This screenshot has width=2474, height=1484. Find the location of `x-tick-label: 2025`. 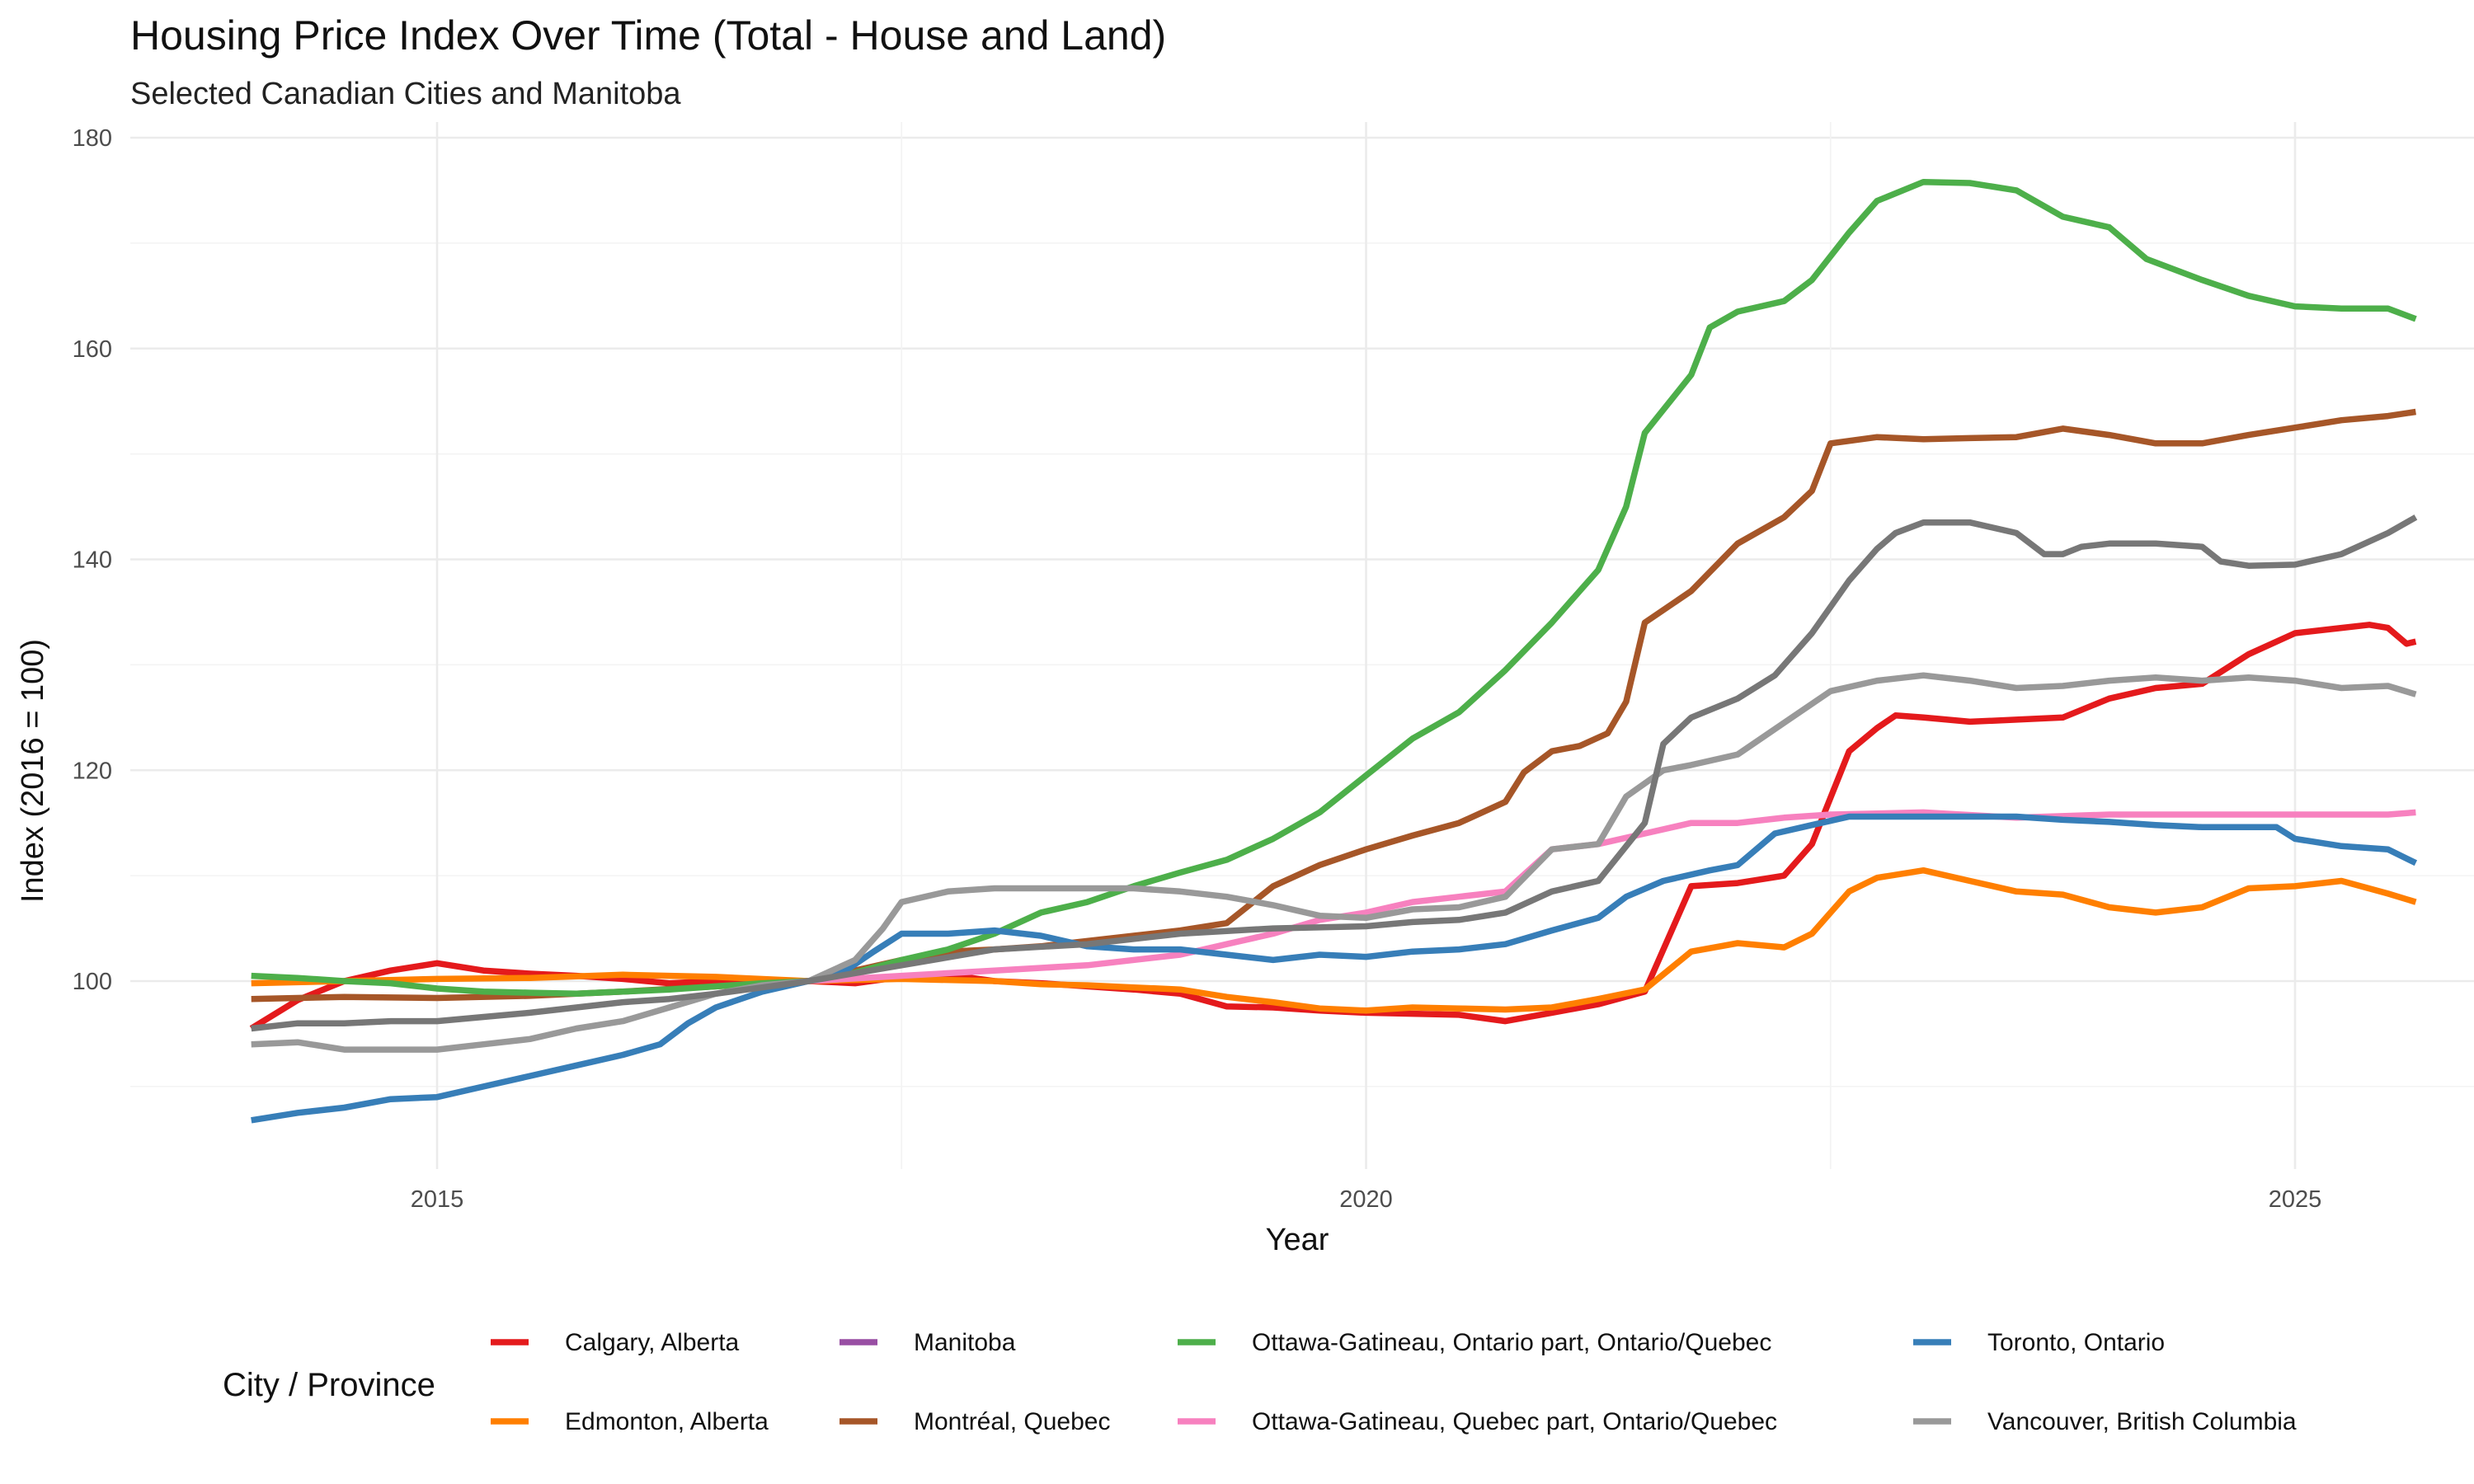

x-tick-label: 2025 is located at coordinates (2295, 1199).